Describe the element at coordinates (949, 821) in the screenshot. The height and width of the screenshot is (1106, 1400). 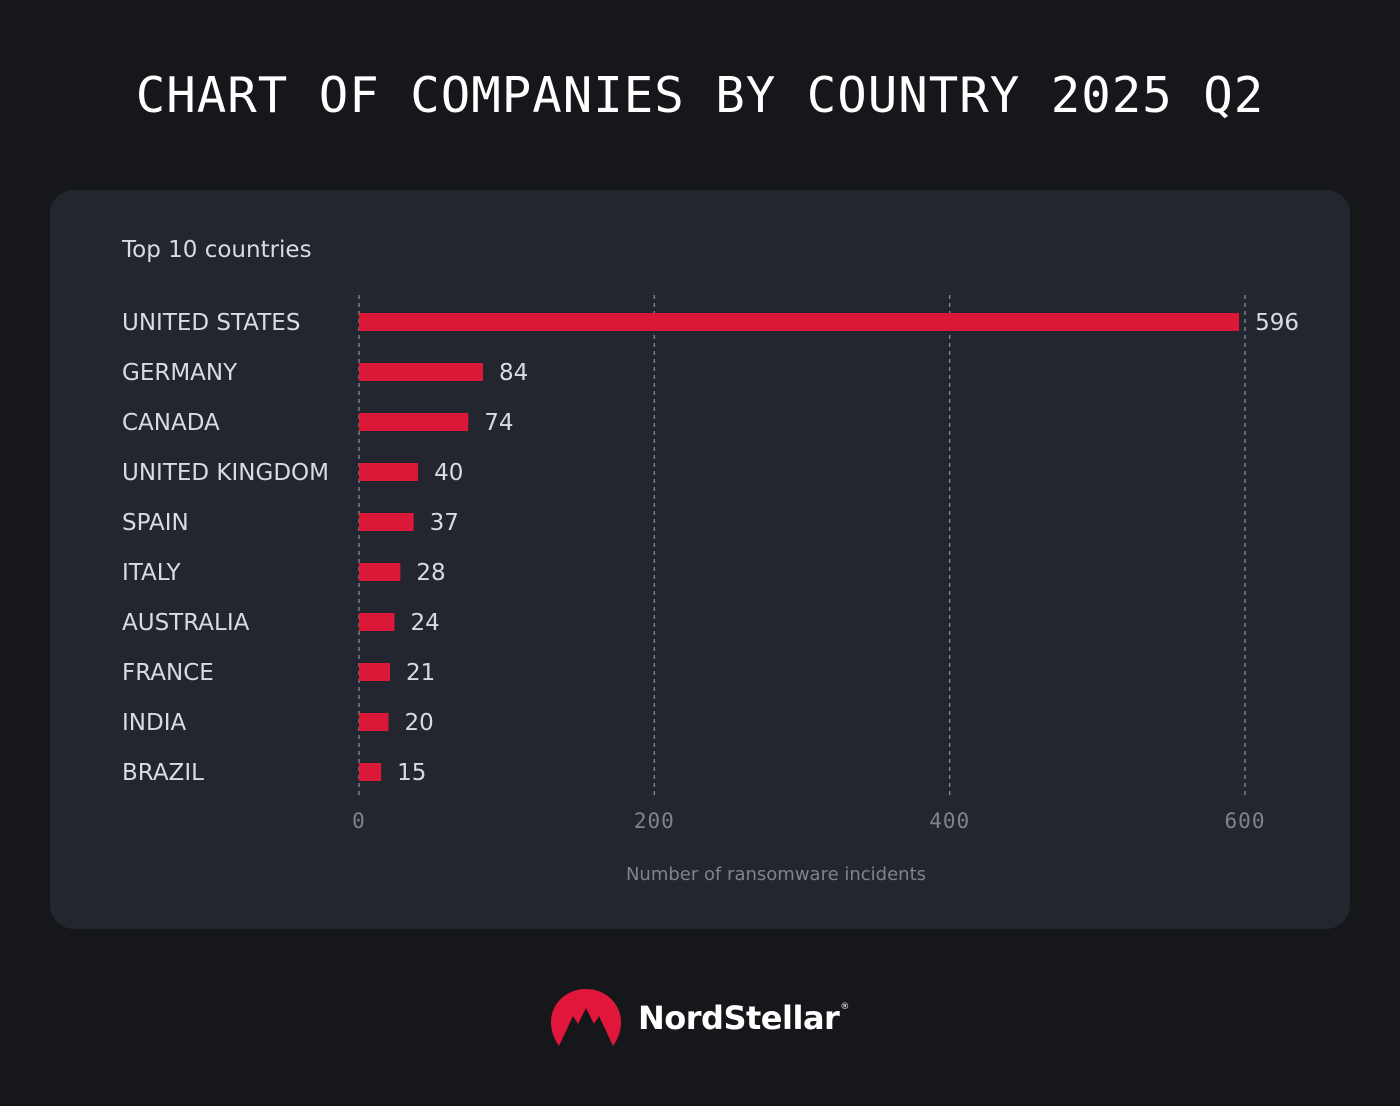
I see `x-tick-label-400: 400` at that location.